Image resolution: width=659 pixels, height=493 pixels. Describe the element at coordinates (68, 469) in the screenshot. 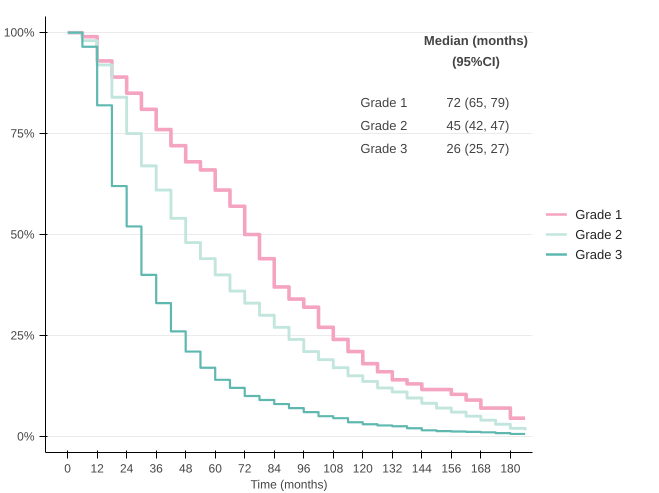

I see `x-tick-label: 0` at that location.